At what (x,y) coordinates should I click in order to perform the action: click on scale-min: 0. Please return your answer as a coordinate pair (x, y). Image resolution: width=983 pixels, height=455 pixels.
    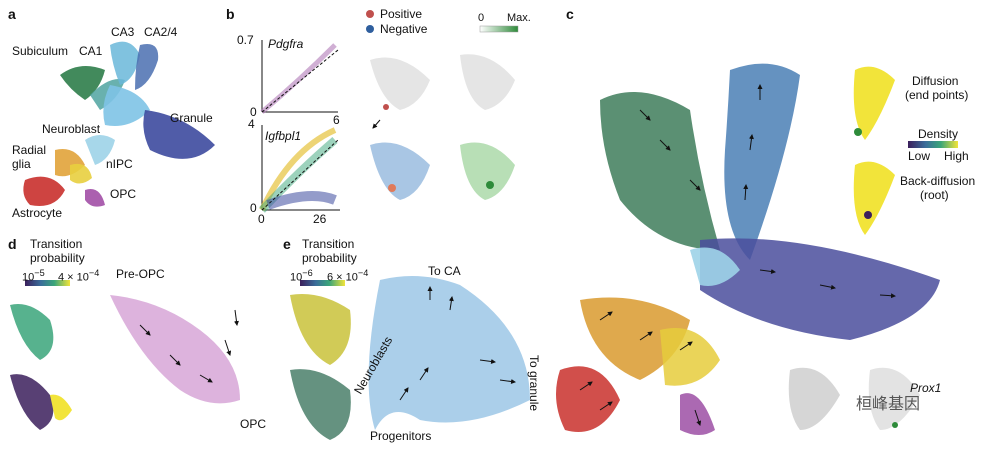
    Looking at the image, I should click on (481, 18).